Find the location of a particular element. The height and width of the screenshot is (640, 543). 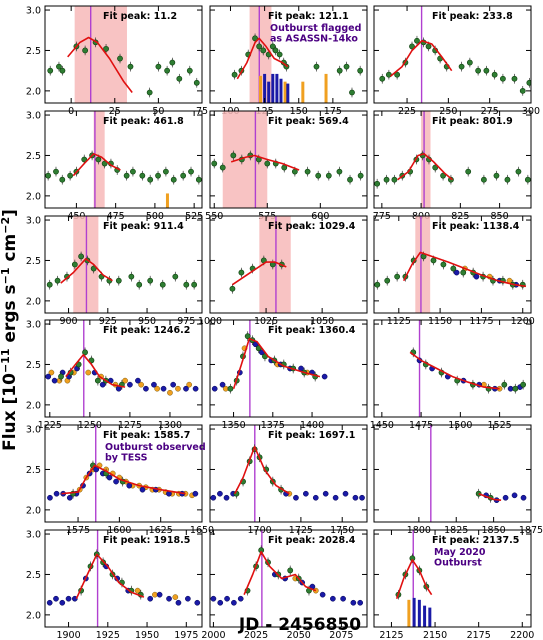

fit-peak-label: Fit peak: 1360.4 is located at coordinates (312, 330).